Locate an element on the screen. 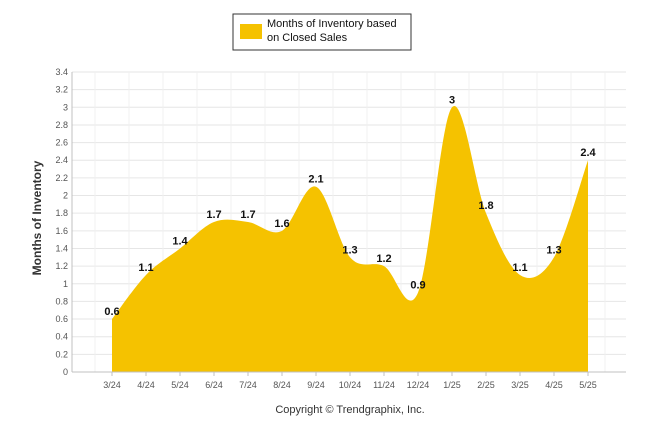 Image resolution: width=646 pixels, height=434 pixels. x-tick-label: 3/24 is located at coordinates (112, 385).